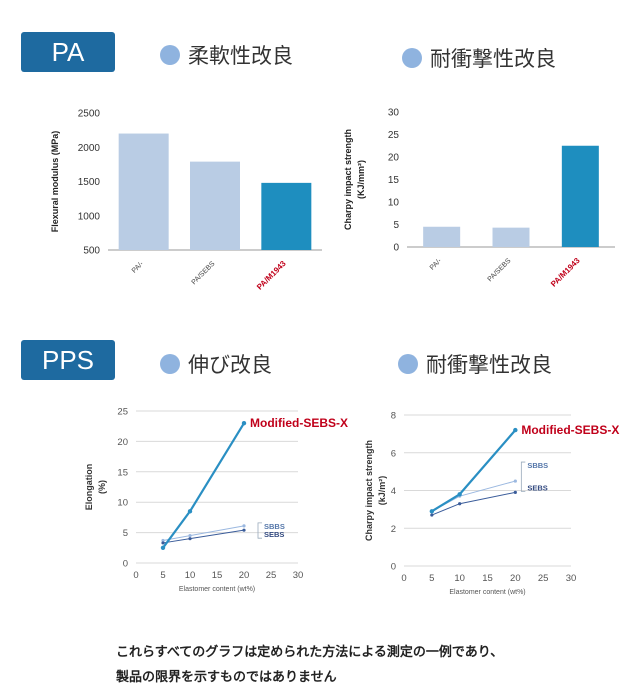 The height and width of the screenshot is (700, 640). I want to click on y-tick-label: 30, so click(394, 113).